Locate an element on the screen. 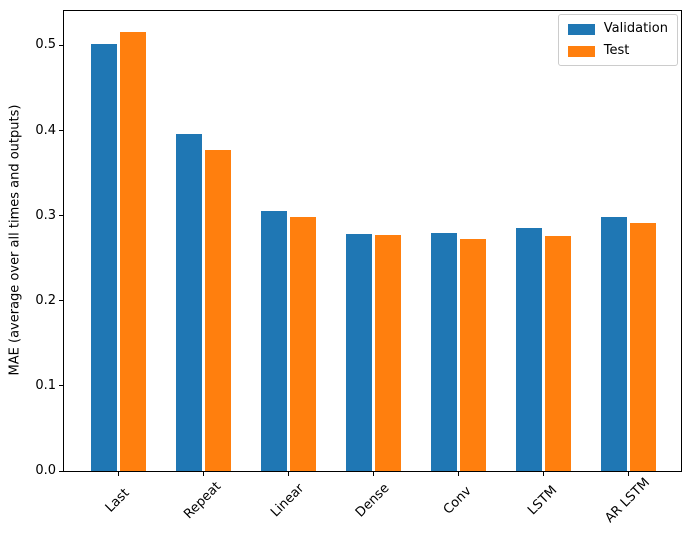 The image size is (691, 544). x-tick-label: Last is located at coordinates (117, 500).